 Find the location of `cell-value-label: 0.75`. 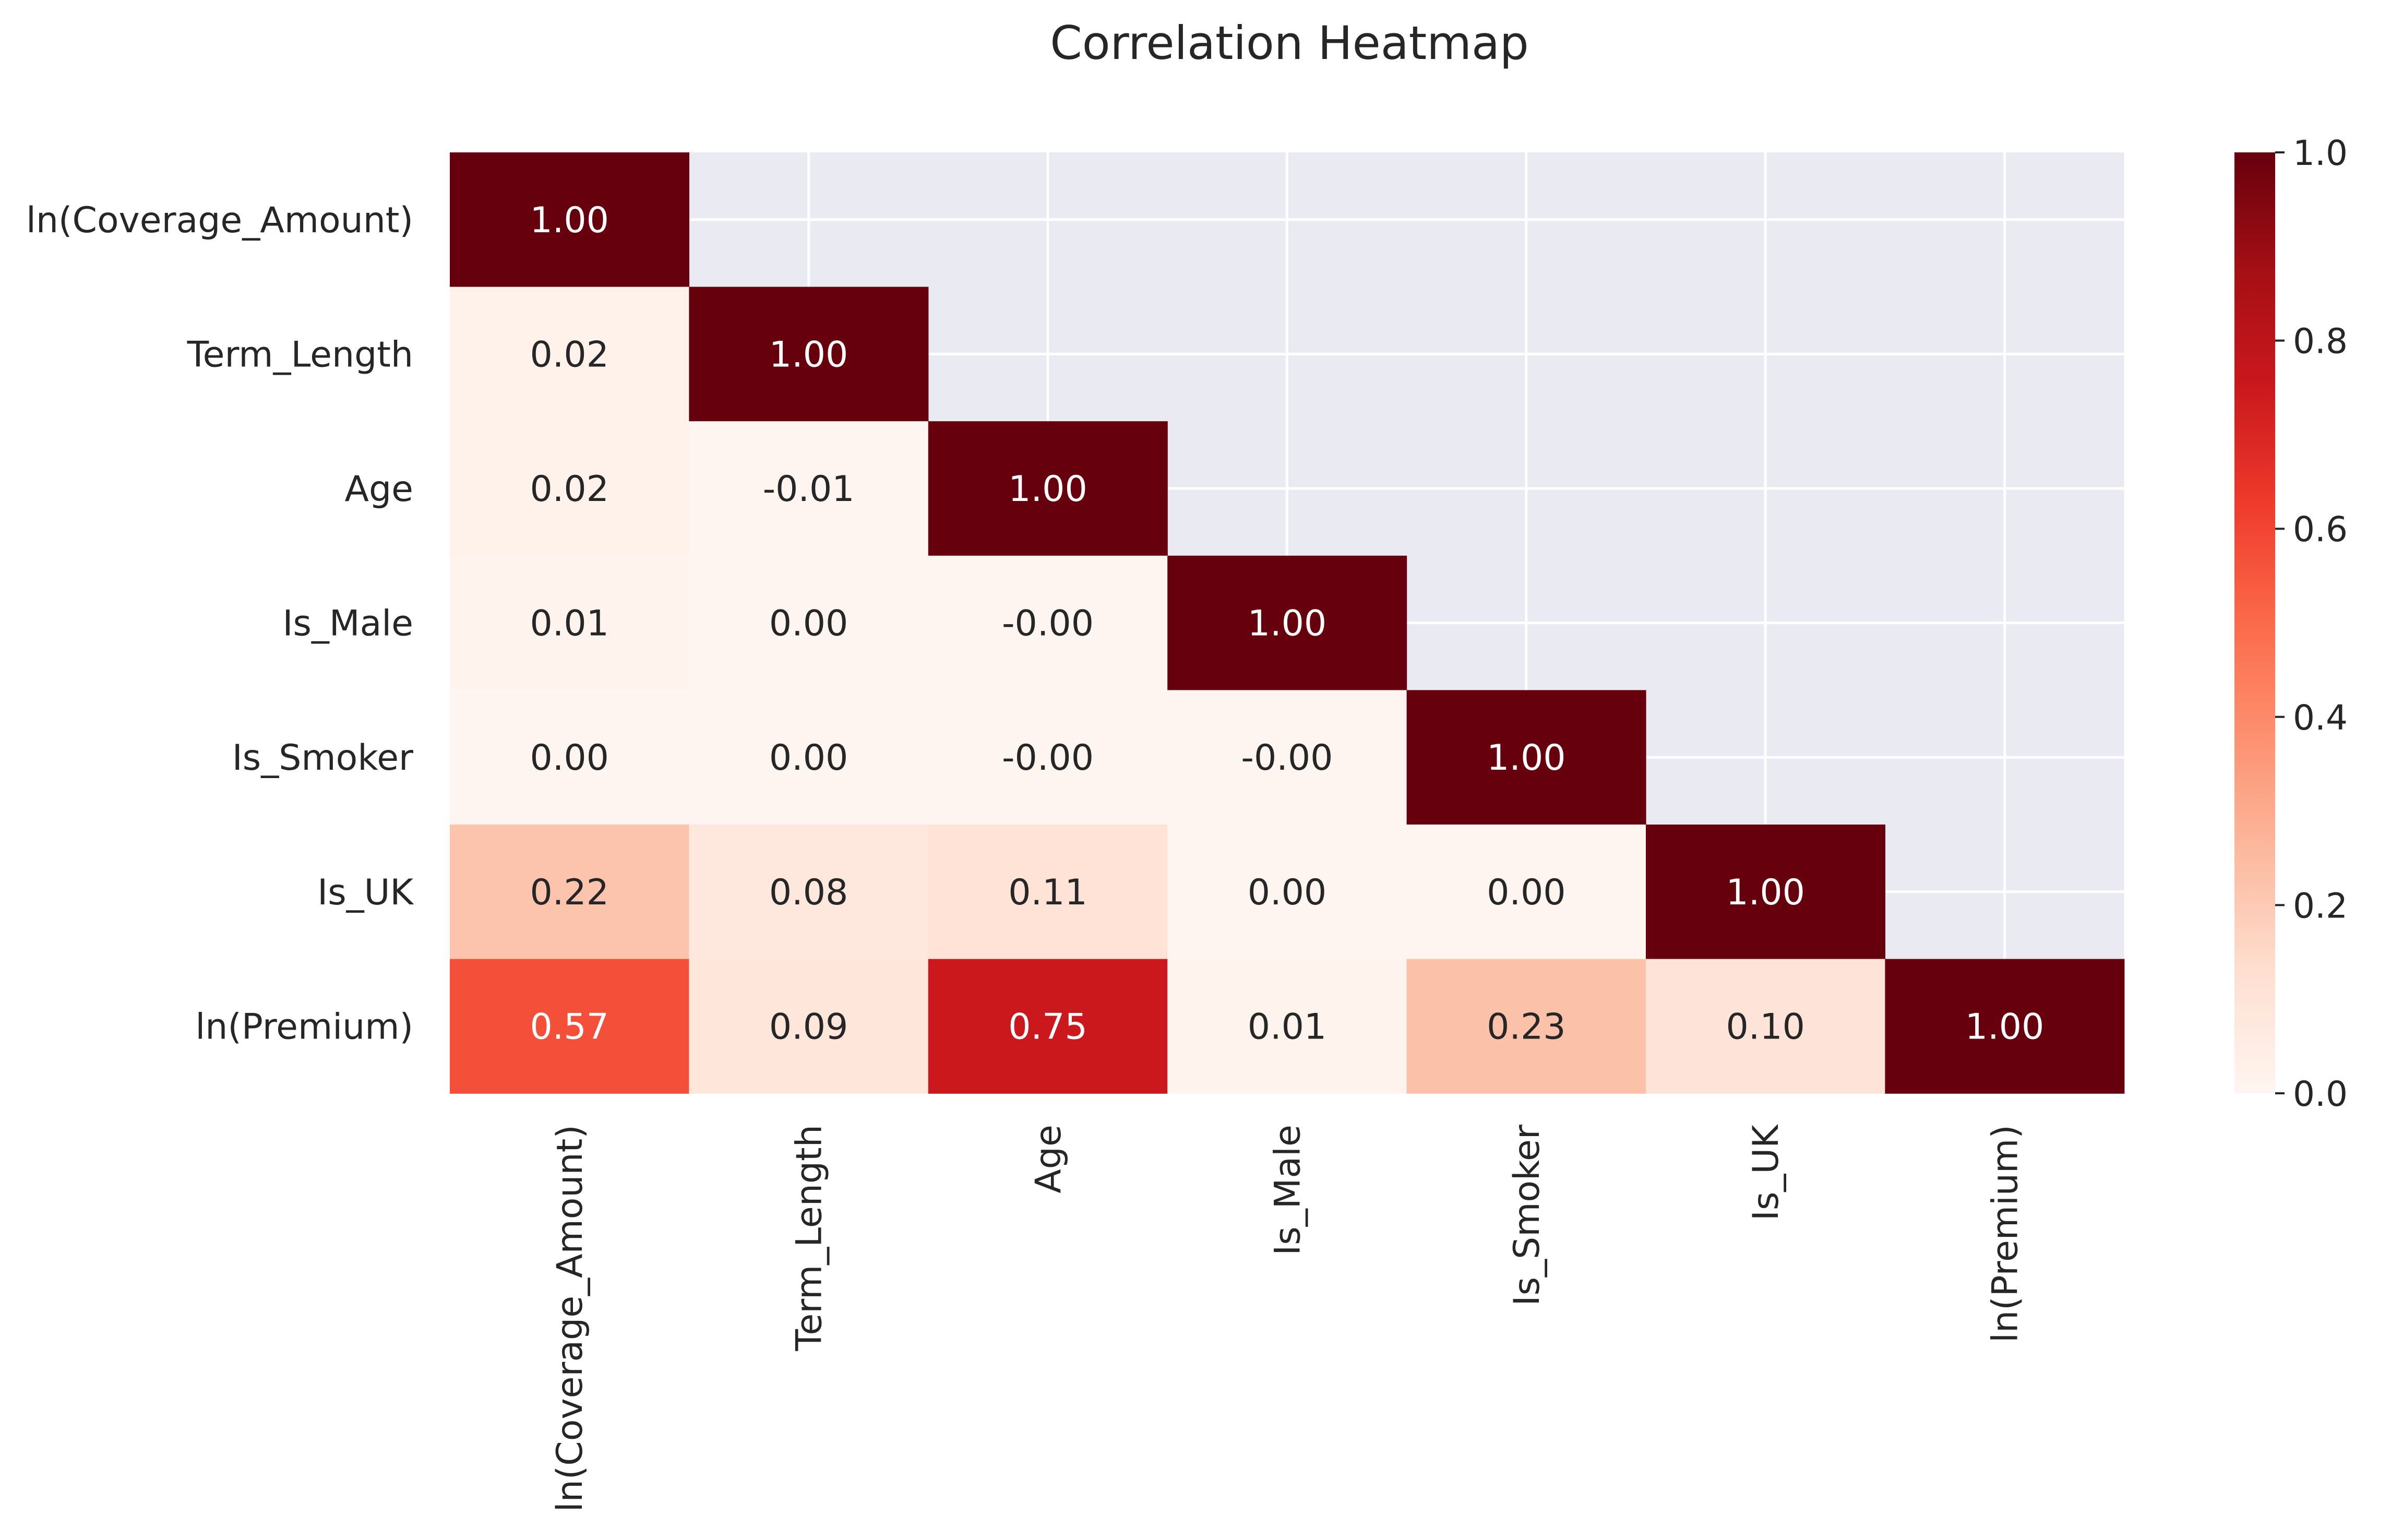

cell-value-label: 0.75 is located at coordinates (1047, 1026).